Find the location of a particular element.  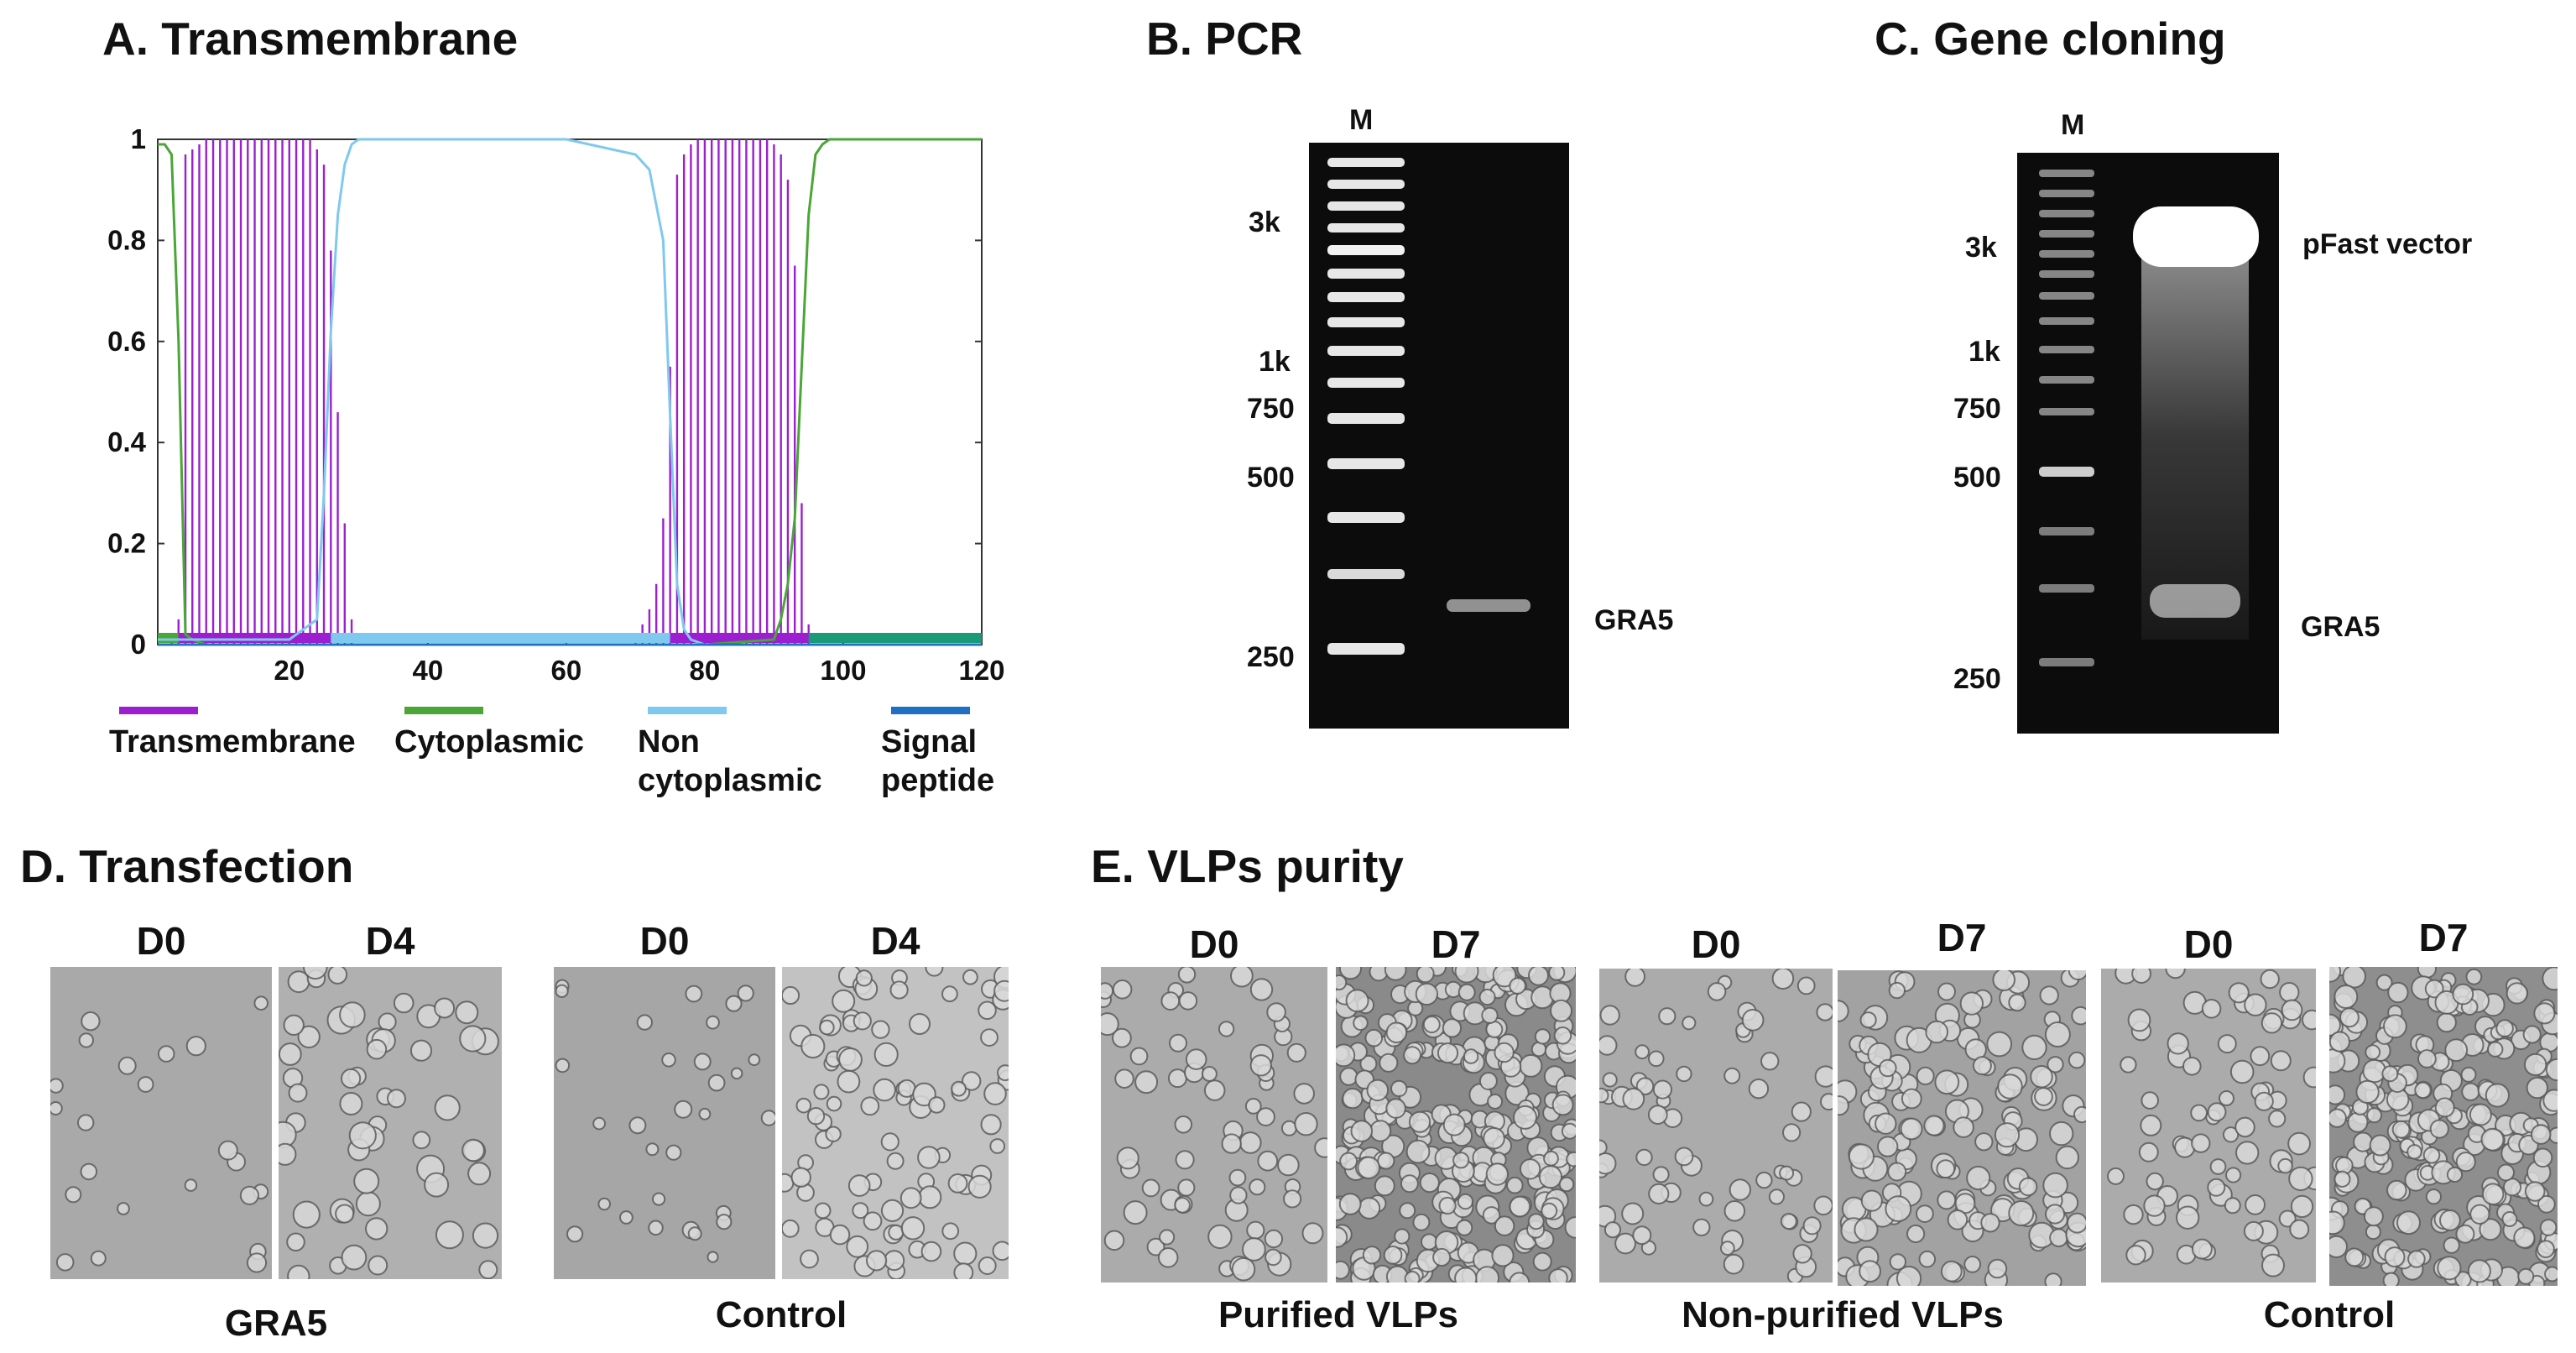

gra5-band is located at coordinates (1488, 605).